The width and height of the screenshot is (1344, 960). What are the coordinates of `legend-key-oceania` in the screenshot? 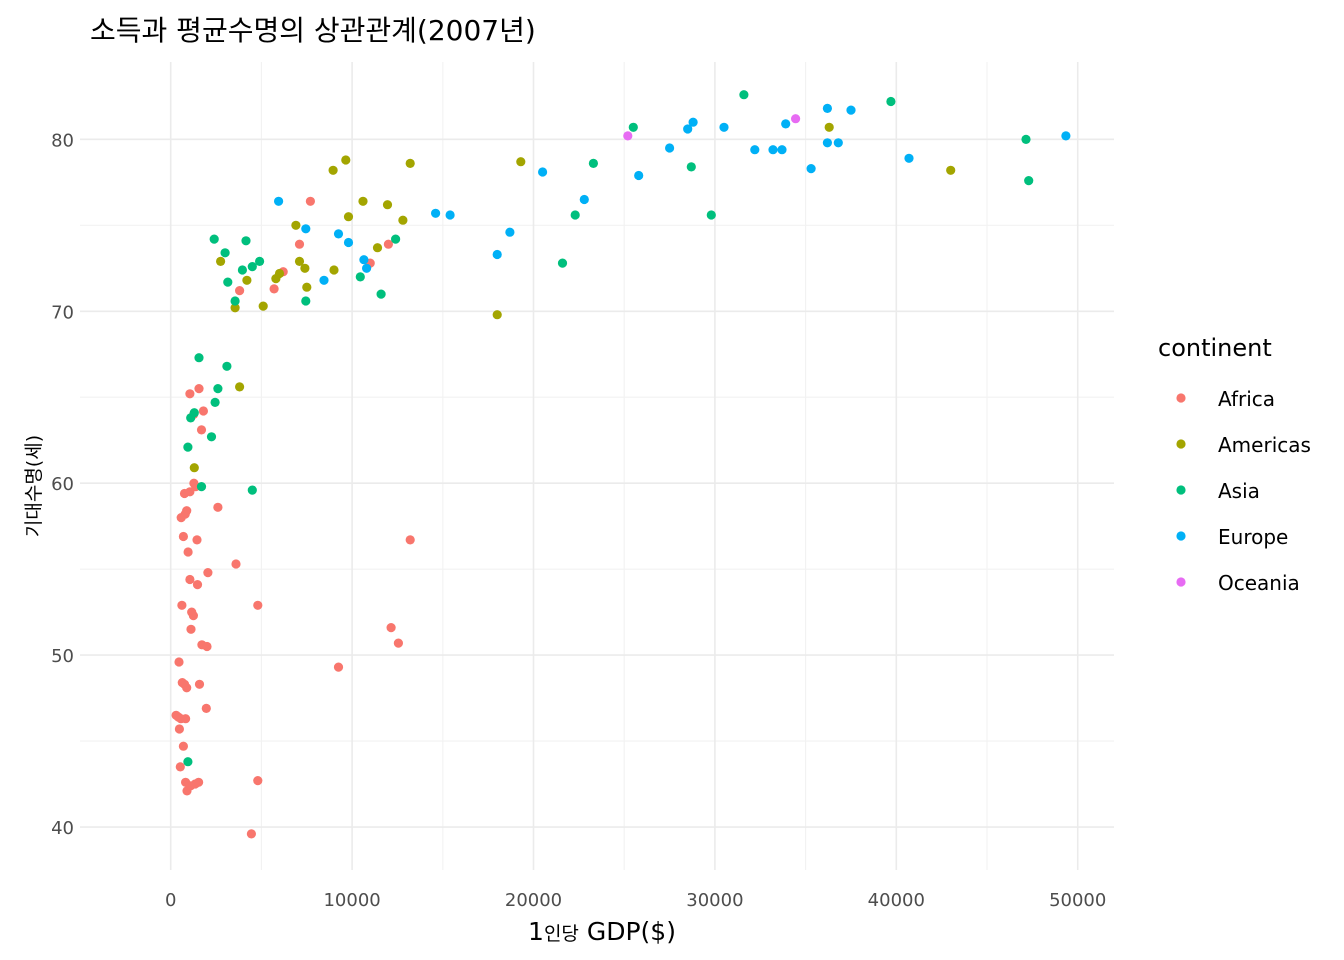 It's located at (1181, 582).